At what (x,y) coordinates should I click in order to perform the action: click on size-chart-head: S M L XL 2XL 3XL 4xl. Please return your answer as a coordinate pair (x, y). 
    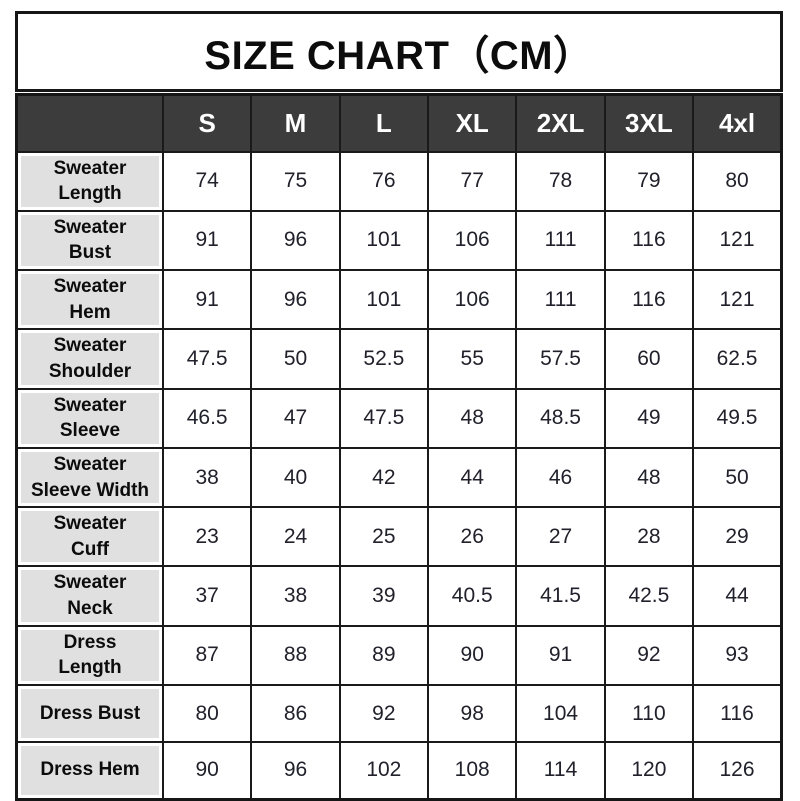
    Looking at the image, I should click on (399, 123).